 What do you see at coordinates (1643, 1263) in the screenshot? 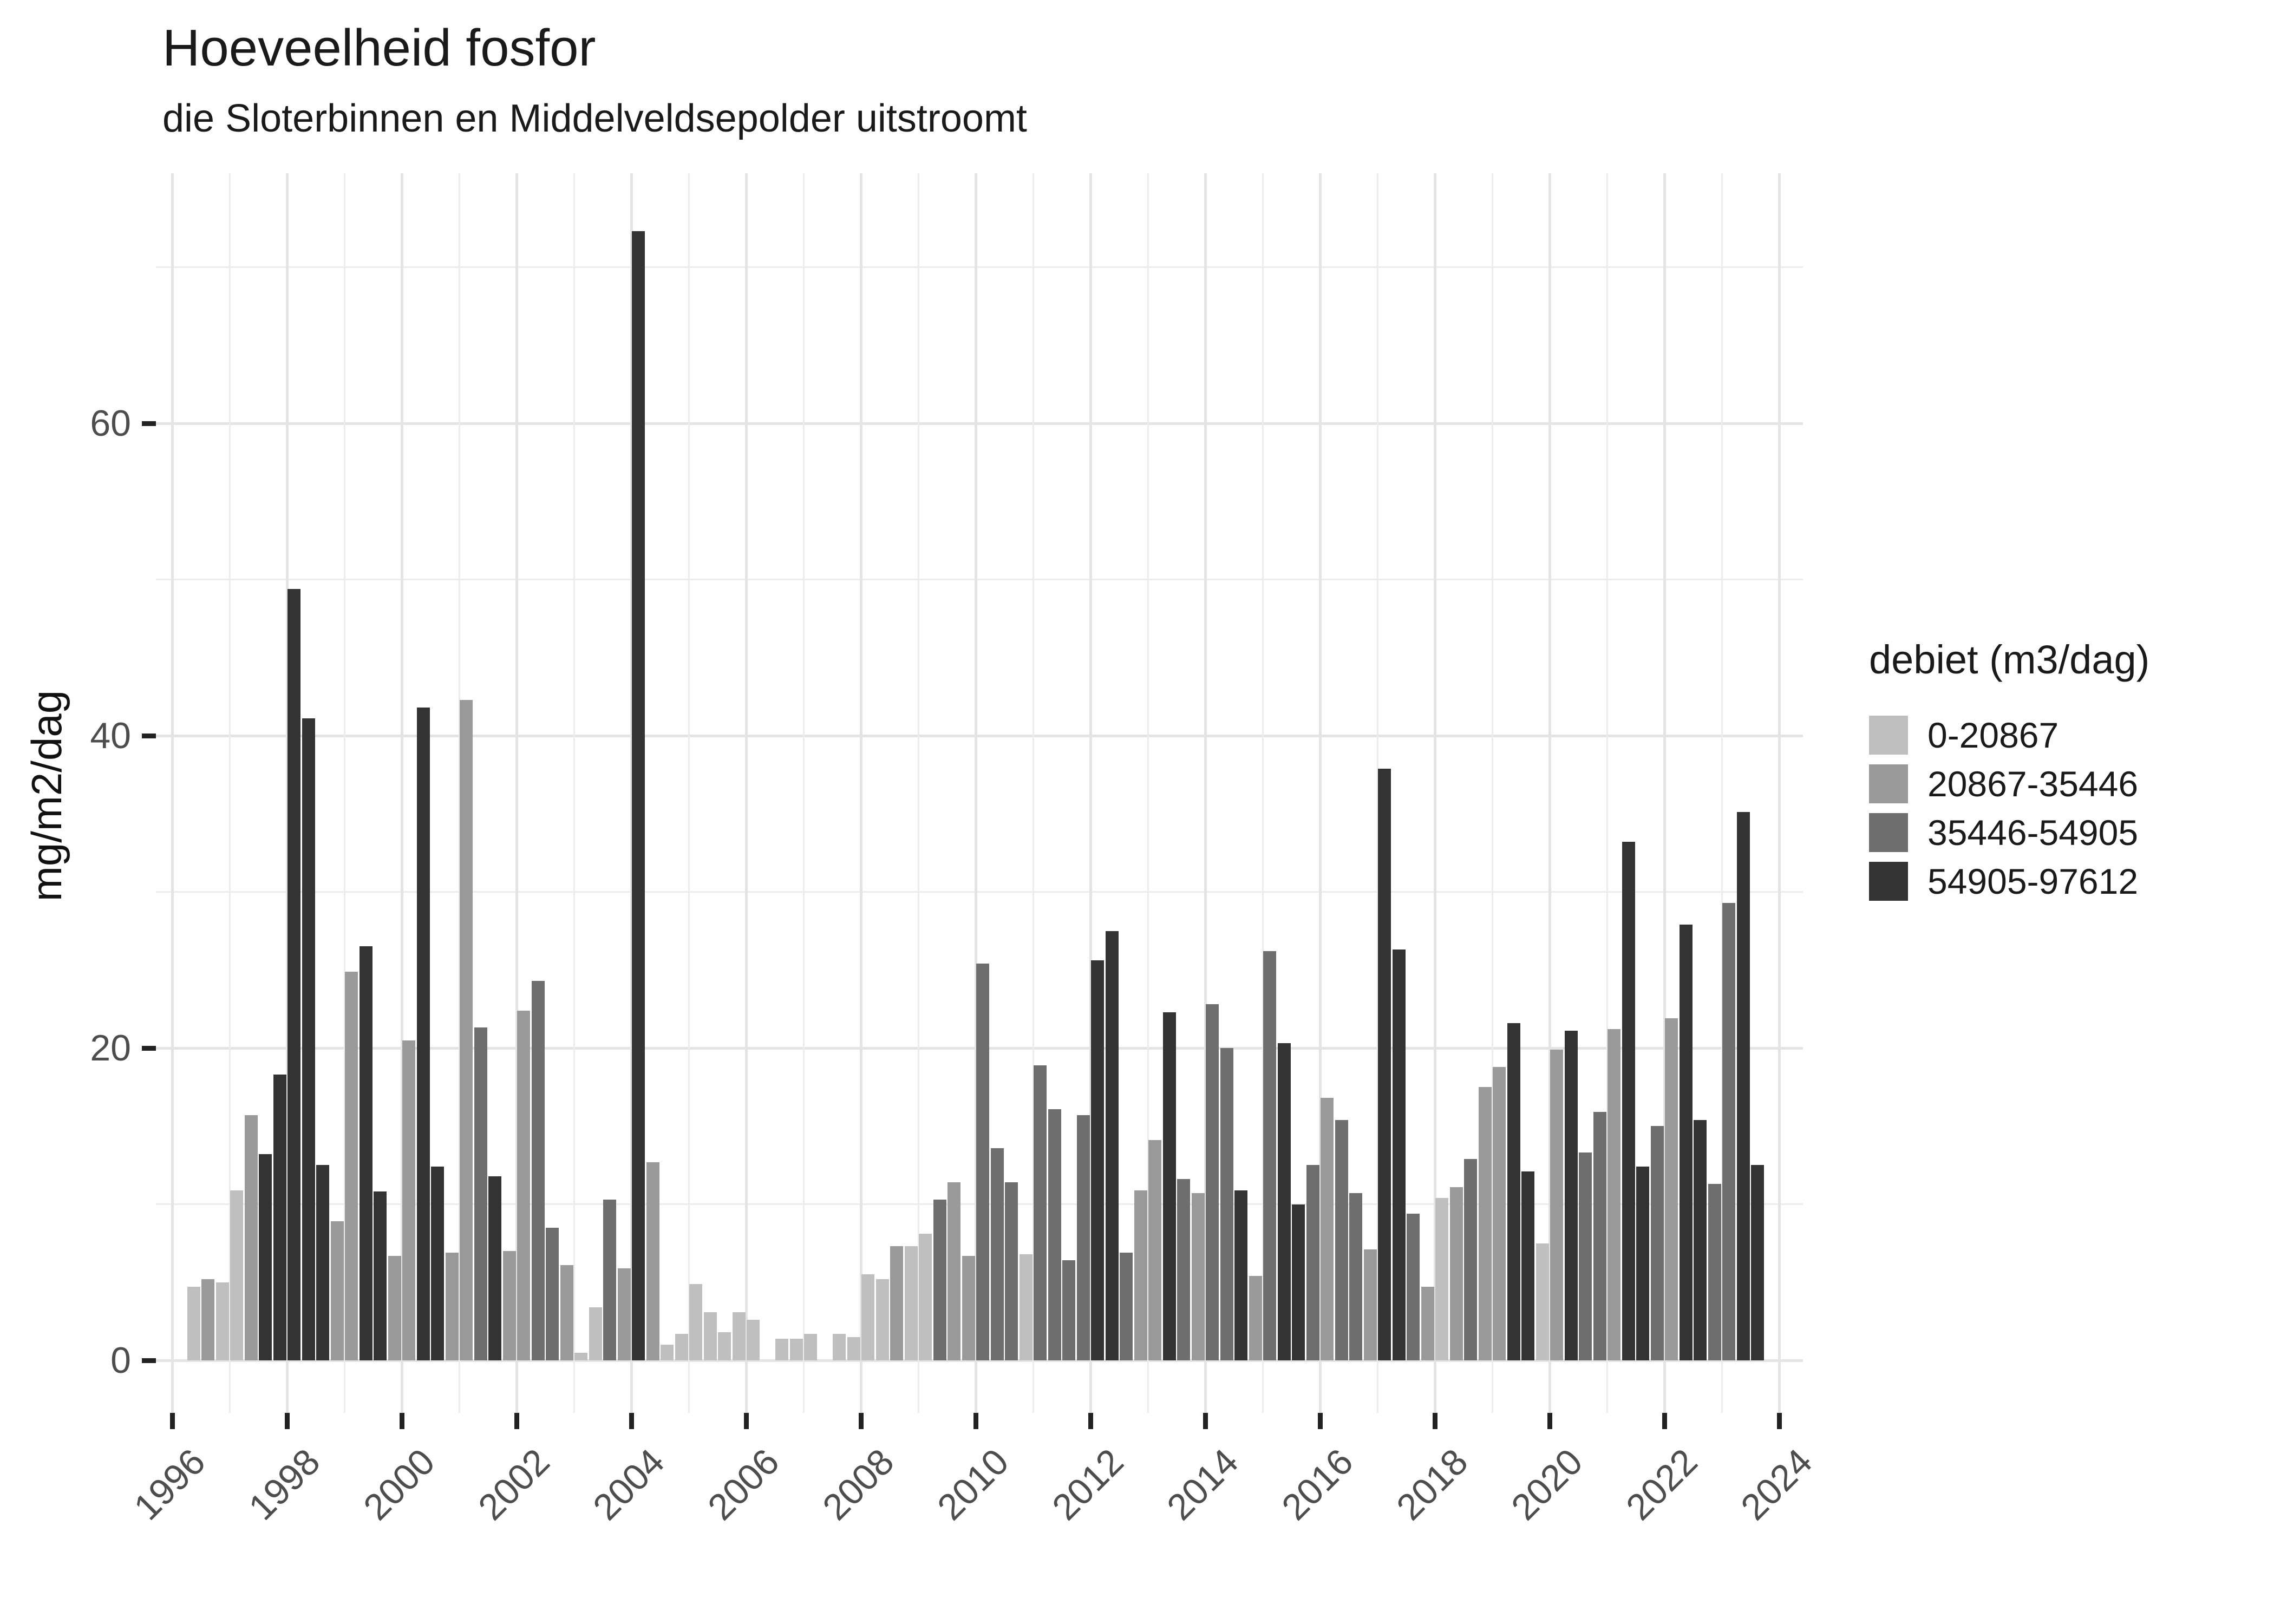
I see `bar-2021-Q3` at bounding box center [1643, 1263].